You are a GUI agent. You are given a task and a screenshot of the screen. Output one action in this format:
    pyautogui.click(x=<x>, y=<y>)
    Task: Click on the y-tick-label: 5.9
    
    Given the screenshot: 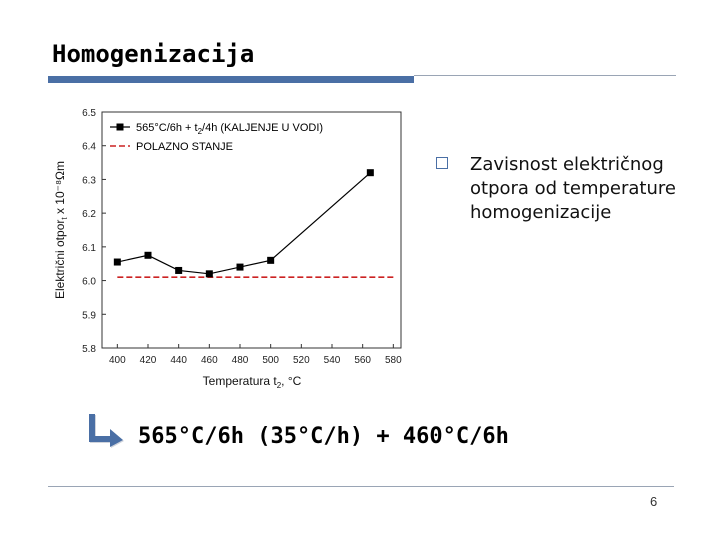 What is the action you would take?
    pyautogui.click(x=89, y=315)
    